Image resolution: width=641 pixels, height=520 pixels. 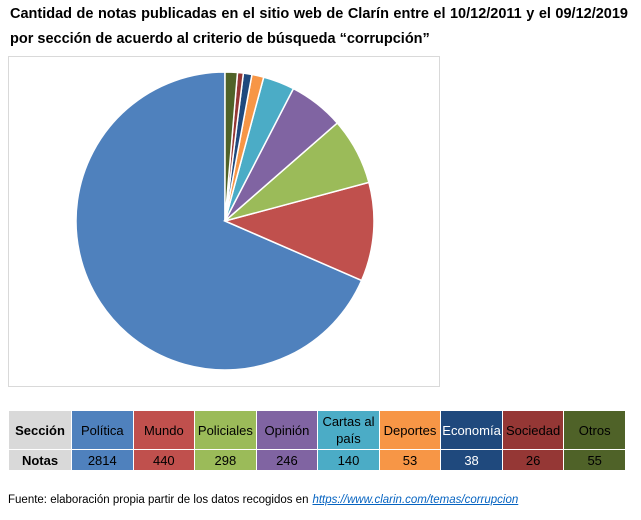 What do you see at coordinates (471, 460) in the screenshot?
I see `count-cell: 38` at bounding box center [471, 460].